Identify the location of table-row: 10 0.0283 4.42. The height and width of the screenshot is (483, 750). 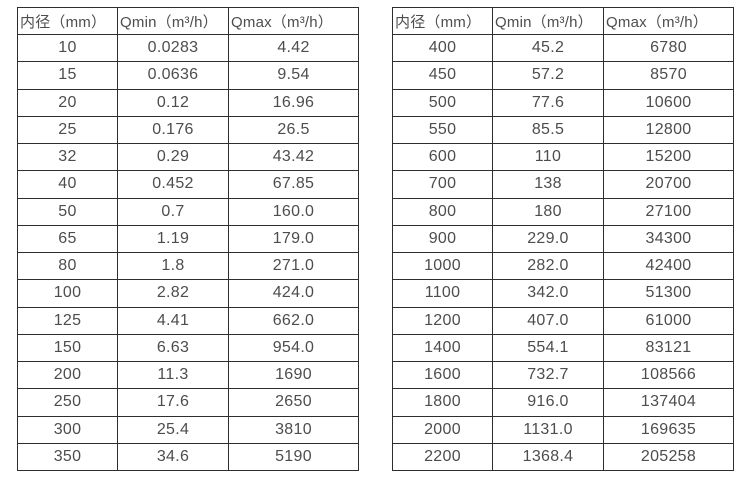
(188, 48).